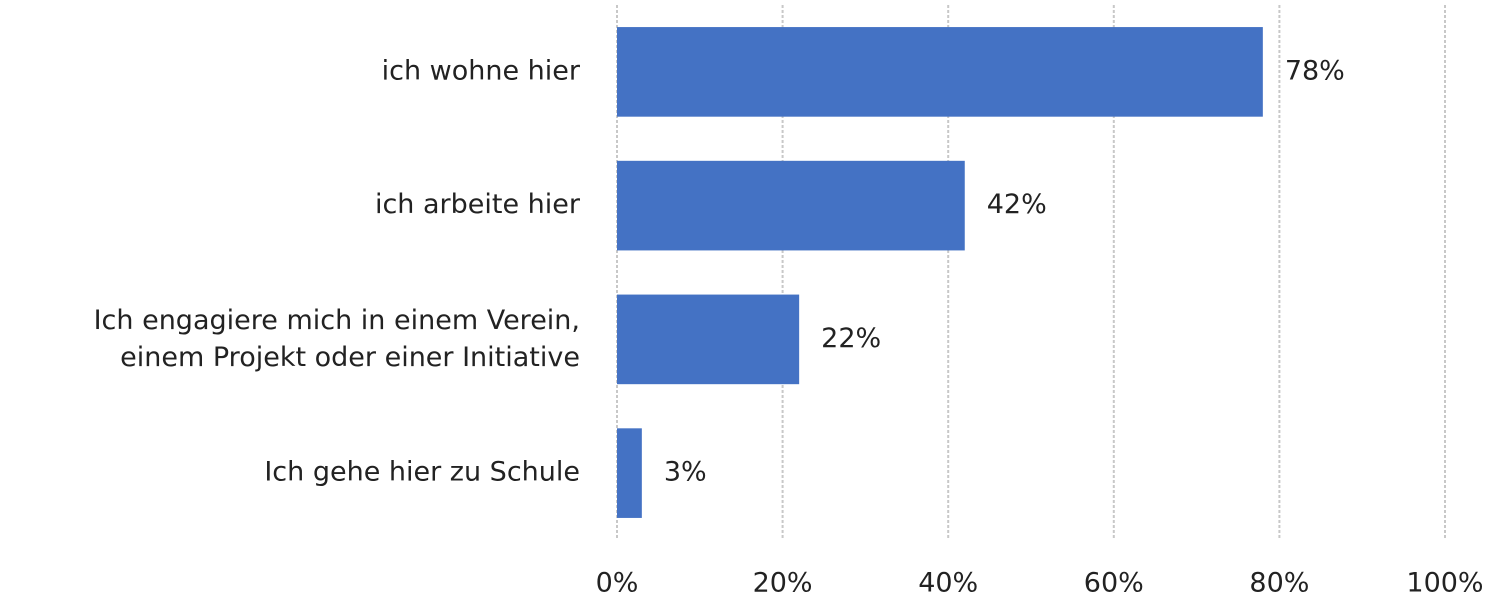 Image resolution: width=1495 pixels, height=601 pixels. Describe the element at coordinates (422, 472) in the screenshot. I see `y-tick-label: Ich gehe hier zu Schule` at that location.